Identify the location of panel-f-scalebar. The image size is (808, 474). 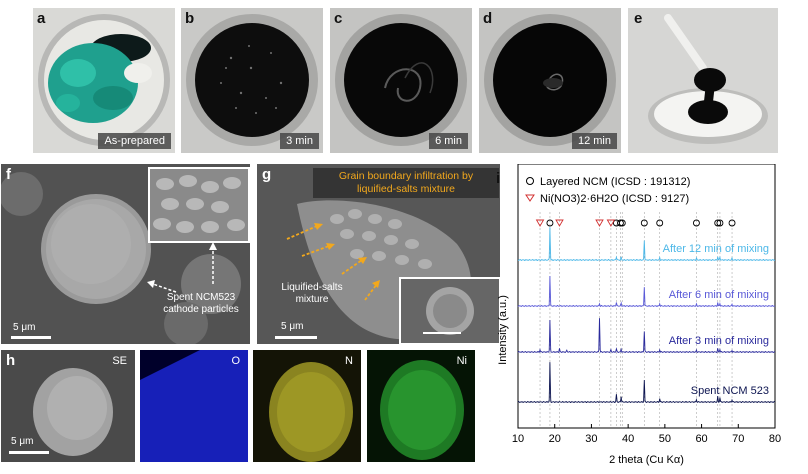
(31, 337).